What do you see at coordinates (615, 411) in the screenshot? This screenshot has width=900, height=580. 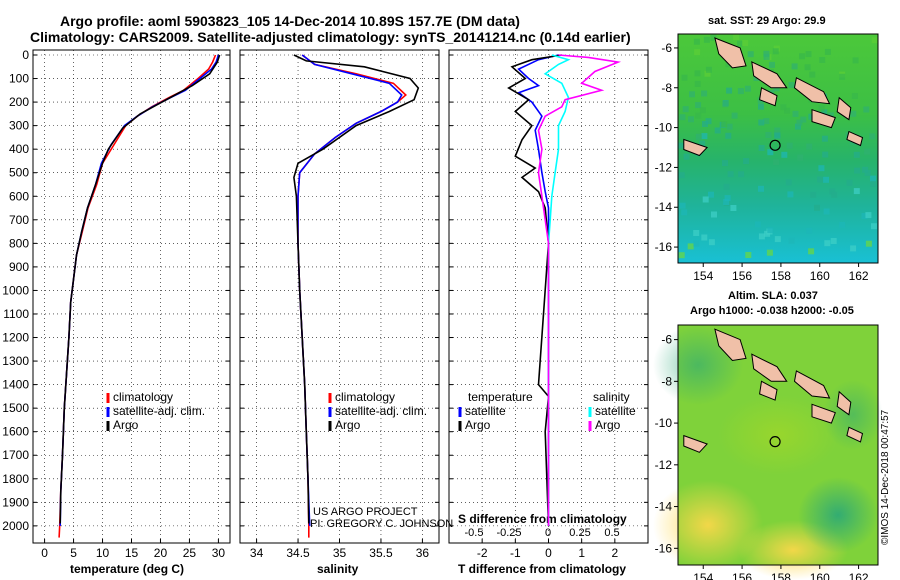 I see `diff-legend-label: satellite` at bounding box center [615, 411].